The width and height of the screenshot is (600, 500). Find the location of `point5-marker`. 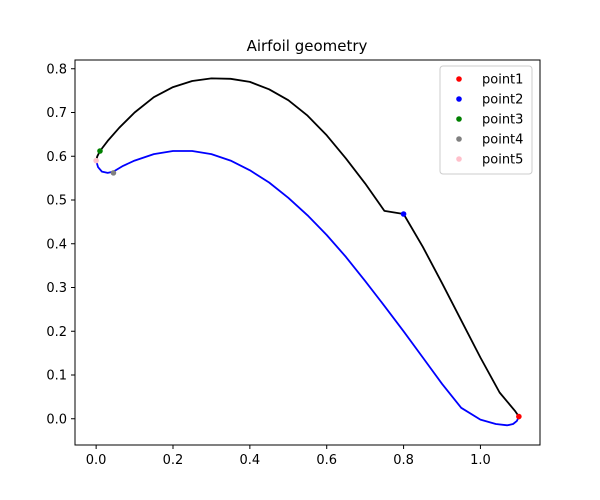

point5-marker is located at coordinates (96, 160).